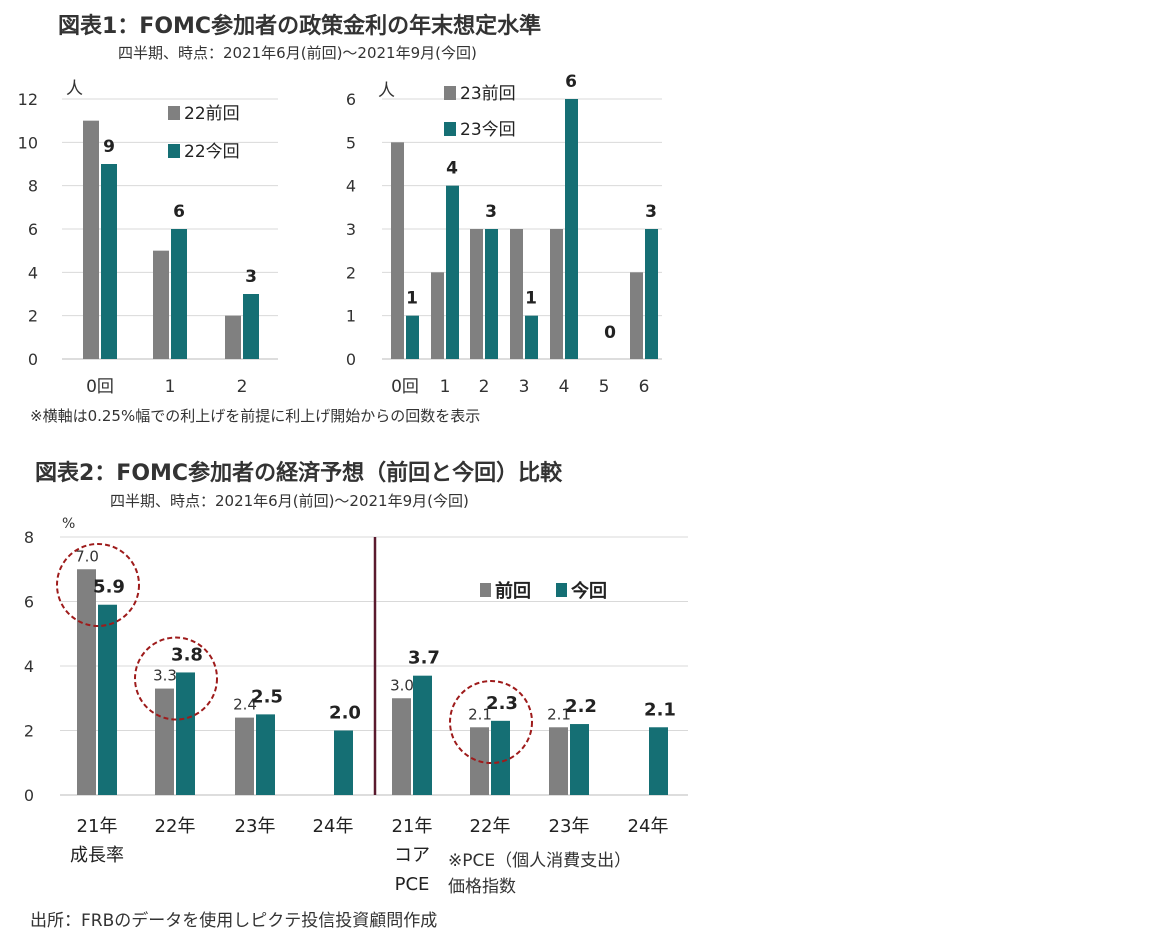 The height and width of the screenshot is (945, 1152). I want to click on fig2-subtitle: 四半期、時点：2021年6月(前回)～2021年9月(今回), so click(289, 501).